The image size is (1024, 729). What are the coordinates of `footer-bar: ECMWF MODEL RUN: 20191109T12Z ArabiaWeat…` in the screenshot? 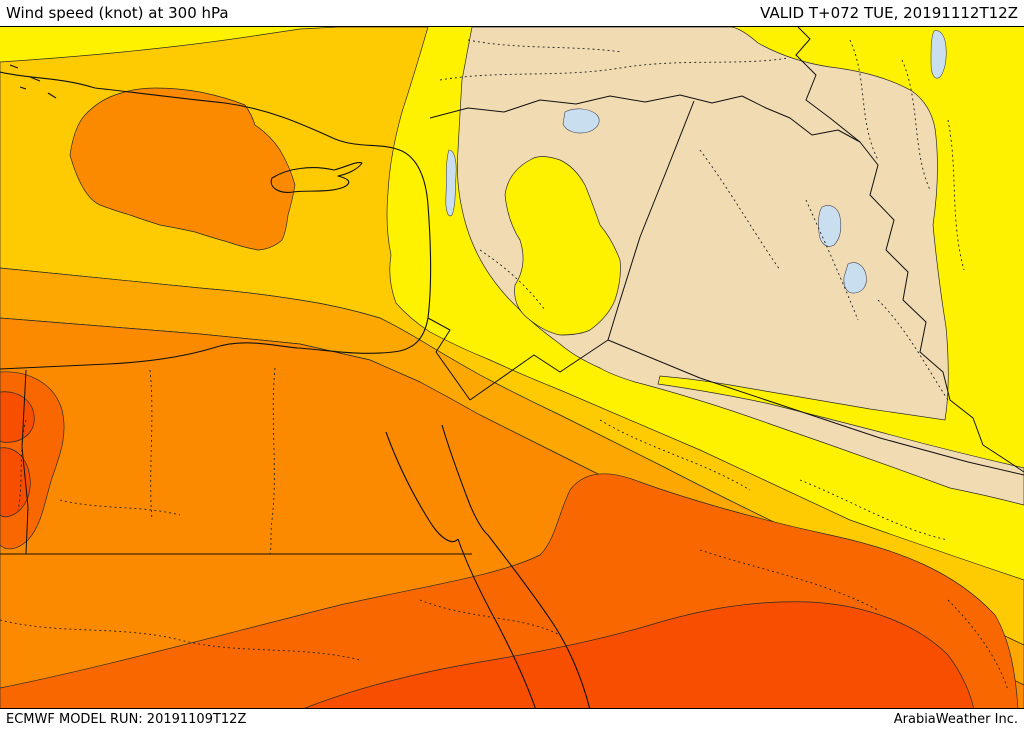 It's located at (512, 719).